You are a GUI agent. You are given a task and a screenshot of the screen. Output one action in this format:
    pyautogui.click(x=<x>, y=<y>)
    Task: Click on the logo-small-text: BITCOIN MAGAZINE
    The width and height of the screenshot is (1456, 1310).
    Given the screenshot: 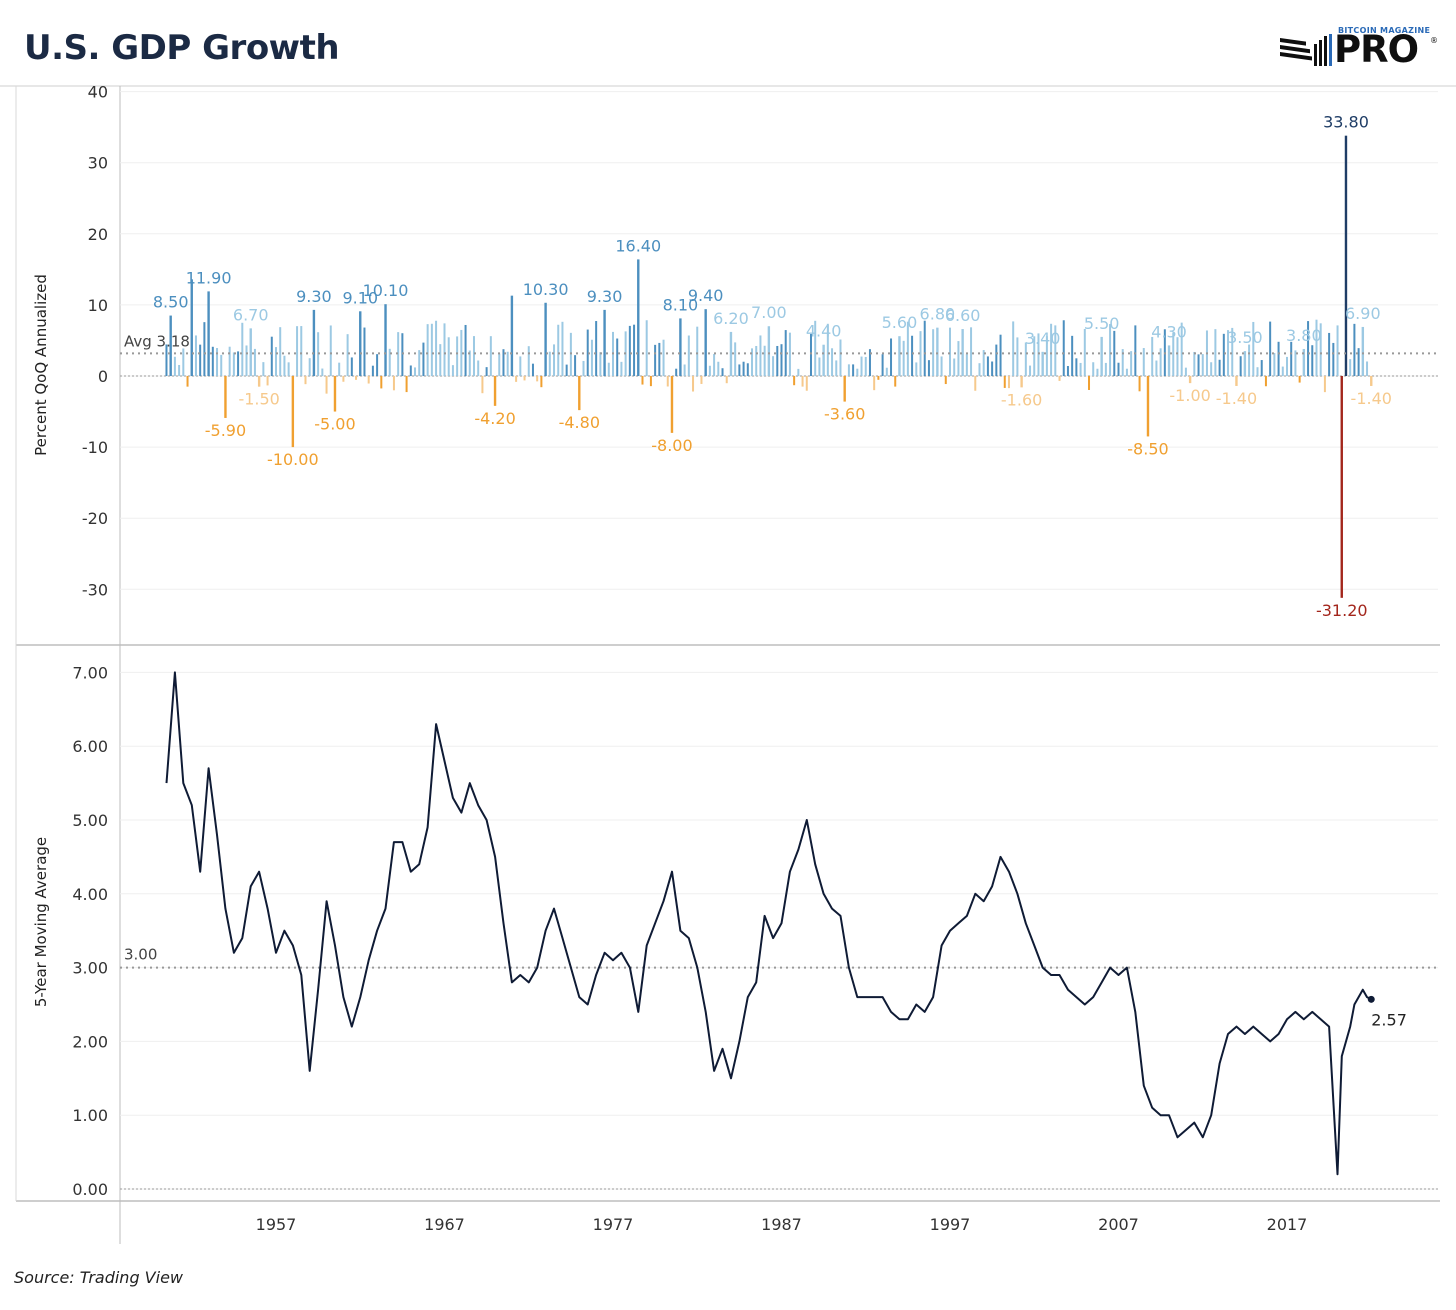 What is the action you would take?
    pyautogui.click(x=1384, y=30)
    